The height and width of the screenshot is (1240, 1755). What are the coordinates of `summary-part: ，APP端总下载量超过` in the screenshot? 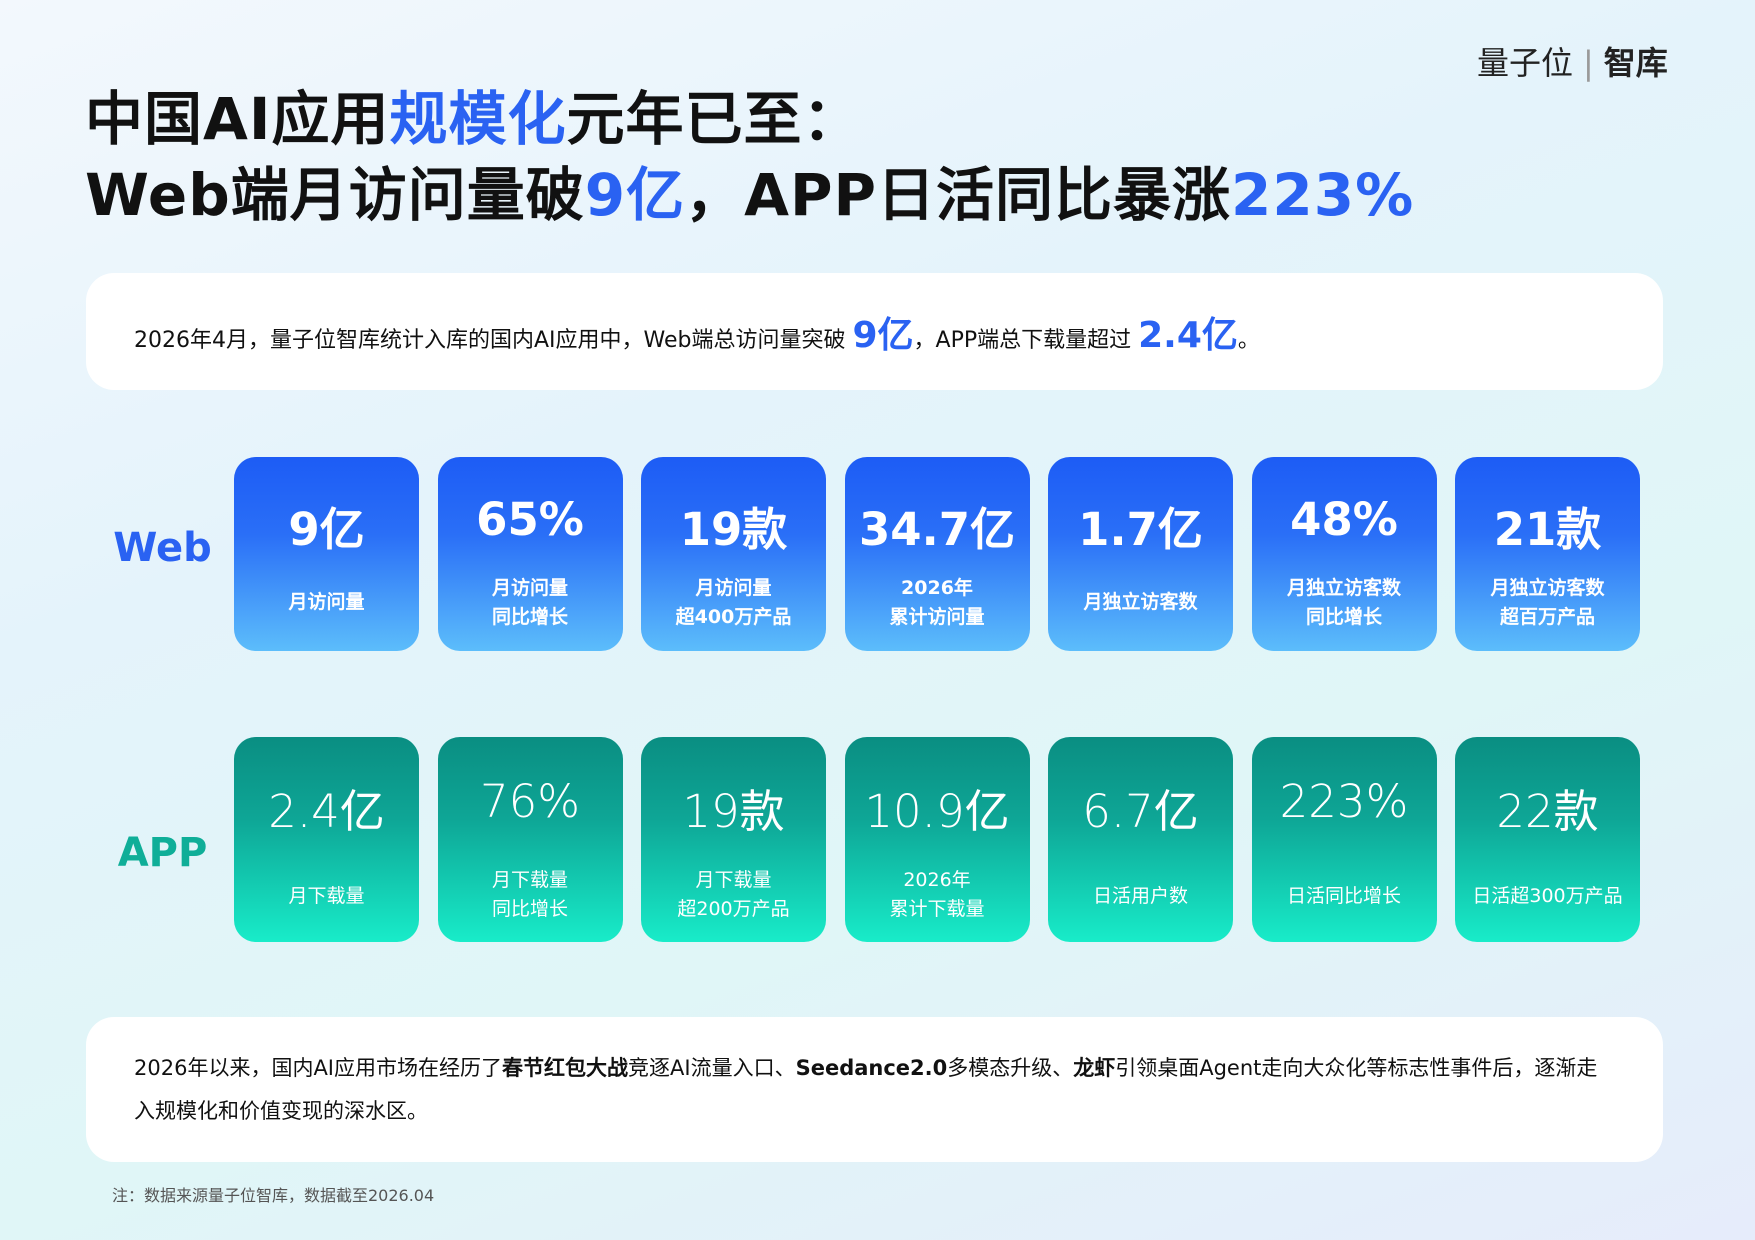 It's located at (1026, 340).